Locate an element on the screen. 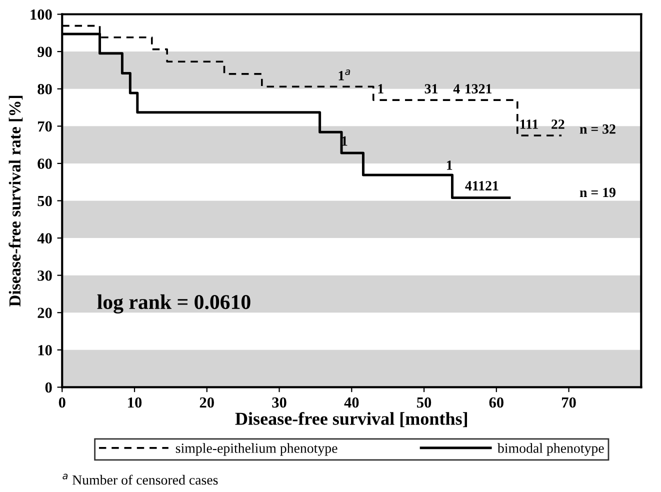 The width and height of the screenshot is (661, 492). legend-label: simple-epithelium phenotype is located at coordinates (257, 449).